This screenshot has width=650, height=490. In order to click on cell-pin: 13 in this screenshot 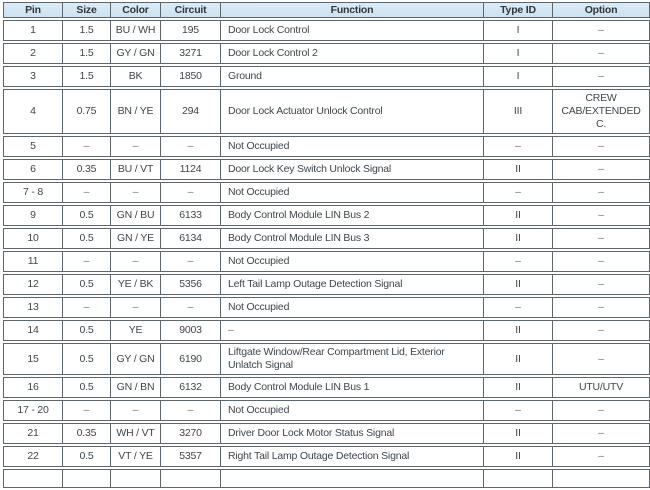, I will do `click(32, 307)`.